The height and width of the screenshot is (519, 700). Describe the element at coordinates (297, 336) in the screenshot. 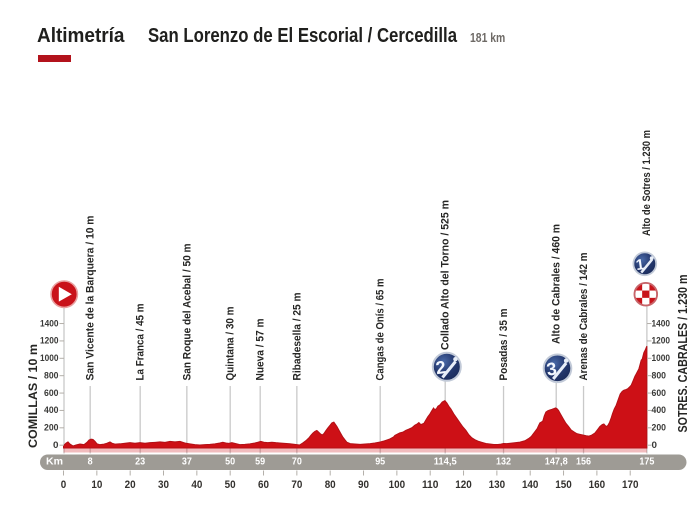

I see `svg-text: Ribadesella / 25 m` at that location.